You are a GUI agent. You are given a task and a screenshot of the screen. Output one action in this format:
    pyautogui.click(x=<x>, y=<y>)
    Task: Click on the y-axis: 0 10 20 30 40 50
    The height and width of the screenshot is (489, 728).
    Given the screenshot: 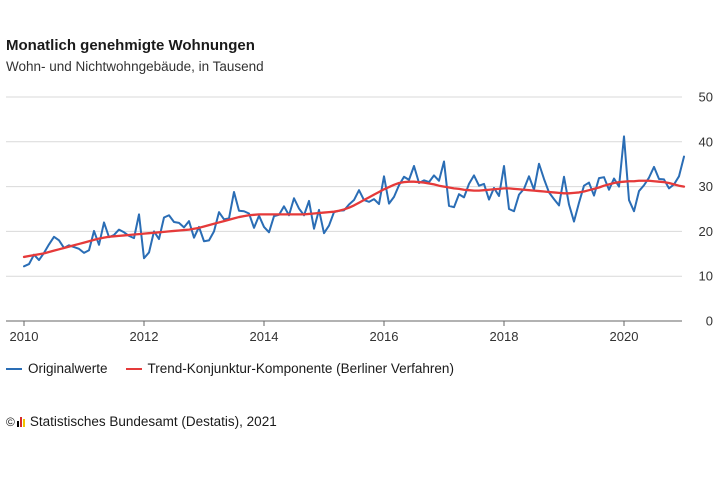 What is the action you would take?
    pyautogui.click(x=706, y=209)
    